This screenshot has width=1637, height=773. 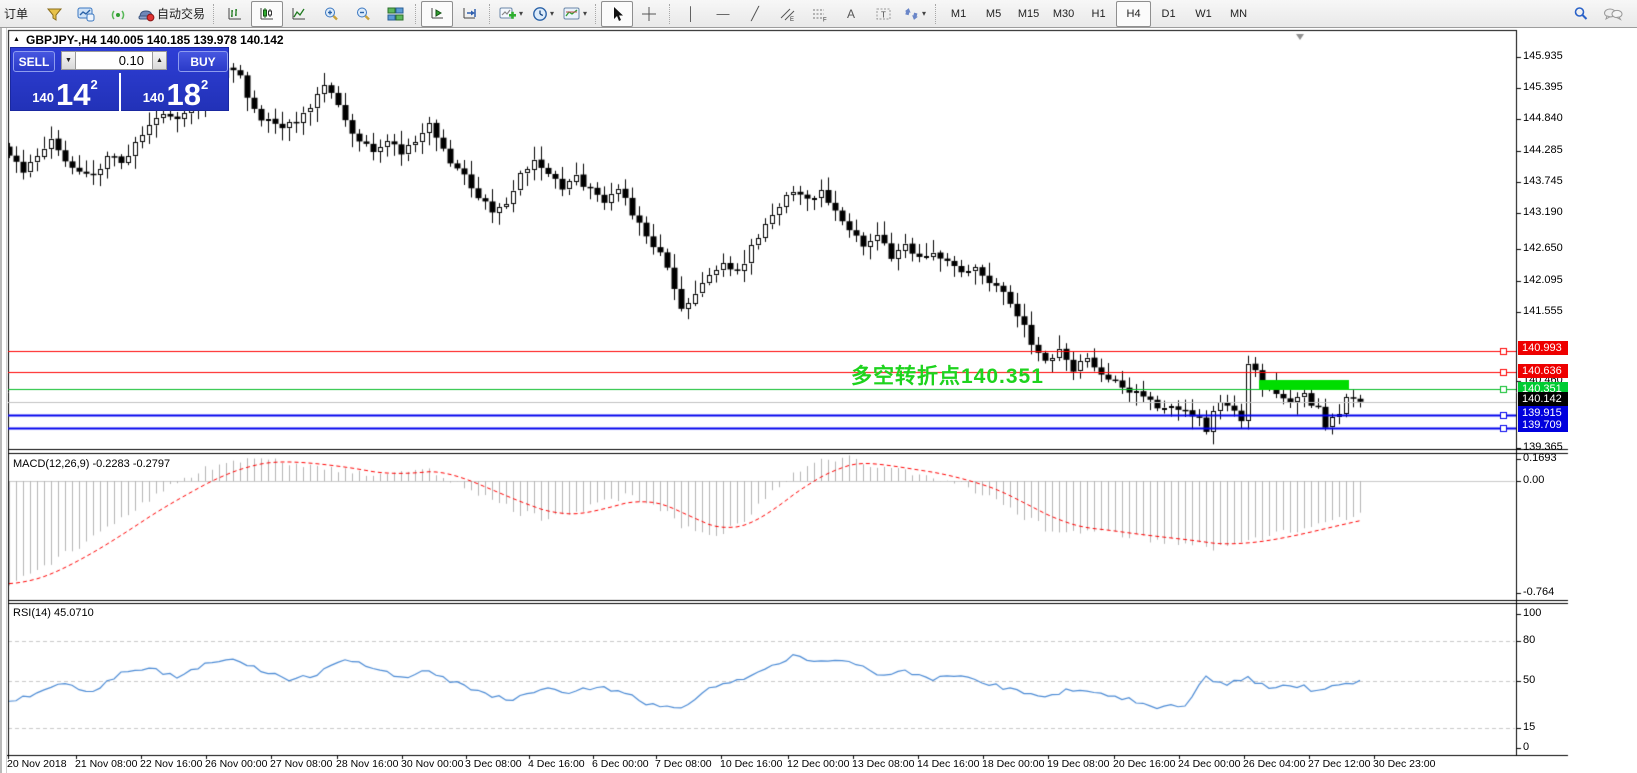 I want to click on zoom-out-icon, so click(x=363, y=13).